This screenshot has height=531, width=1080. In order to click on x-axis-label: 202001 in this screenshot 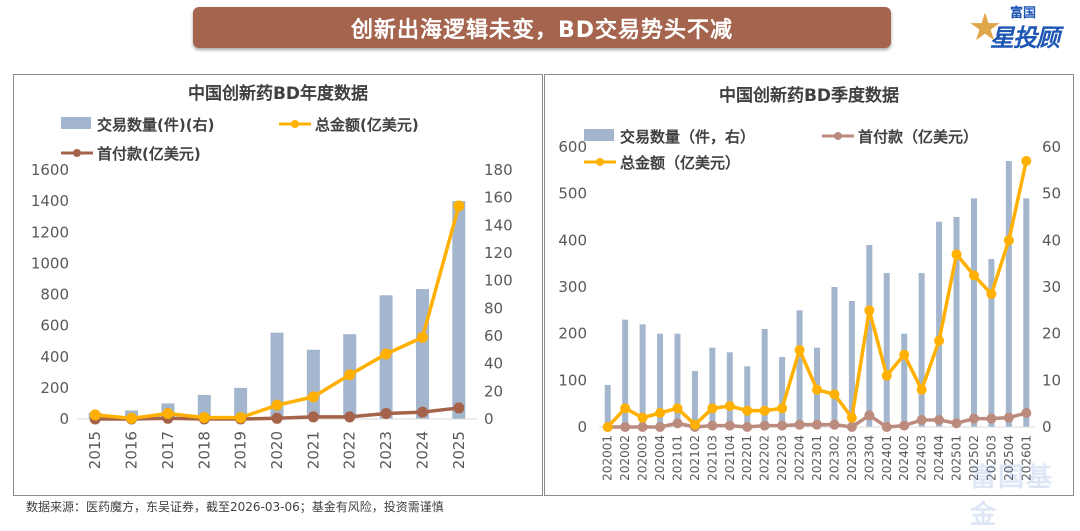, I will do `click(608, 458)`.